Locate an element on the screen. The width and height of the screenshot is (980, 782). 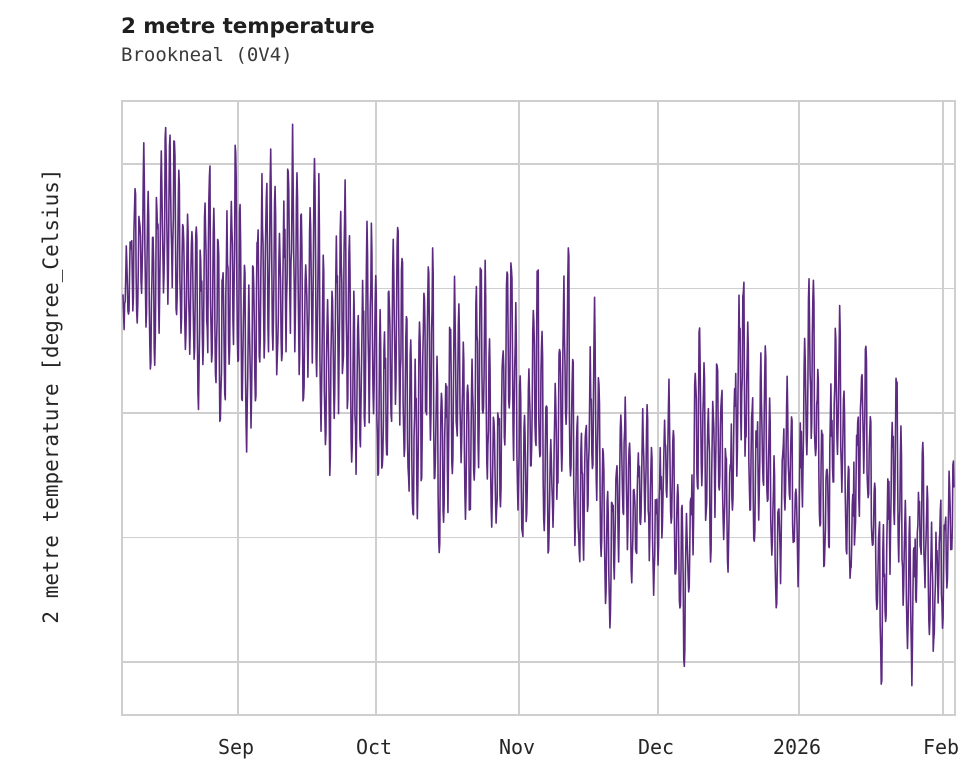
page-title: 2 metre temperature is located at coordinates (248, 26).